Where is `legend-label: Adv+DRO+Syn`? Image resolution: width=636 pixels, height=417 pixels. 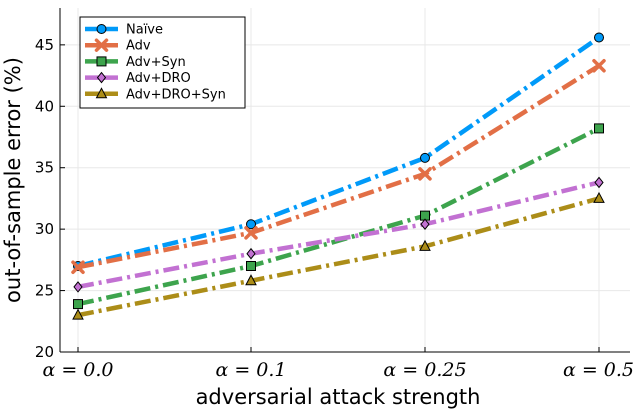 legend-label: Adv+DRO+Syn is located at coordinates (176, 94).